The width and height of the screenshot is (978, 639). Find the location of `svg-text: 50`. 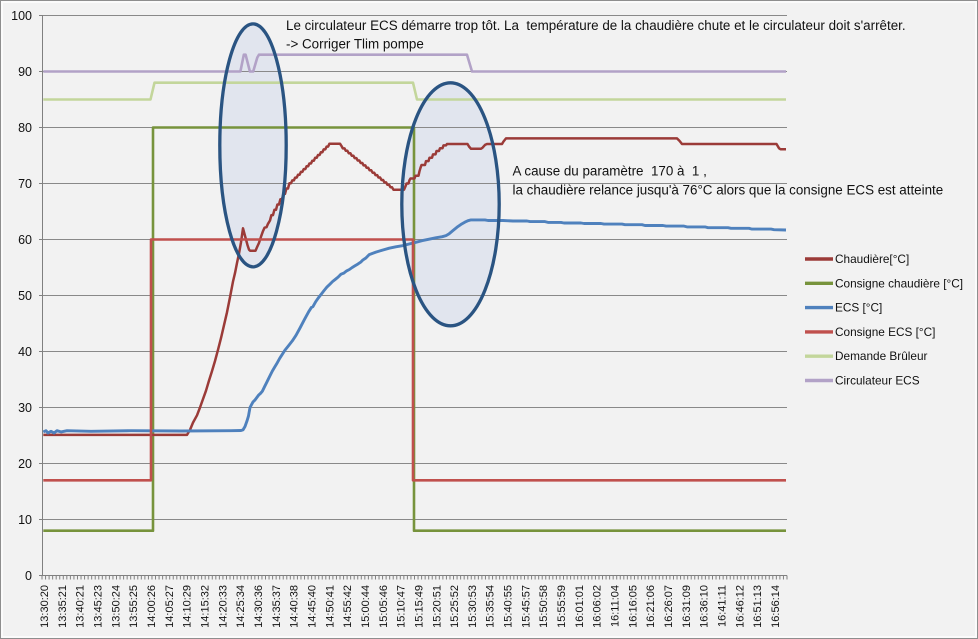

svg-text: 50 is located at coordinates (25, 296).